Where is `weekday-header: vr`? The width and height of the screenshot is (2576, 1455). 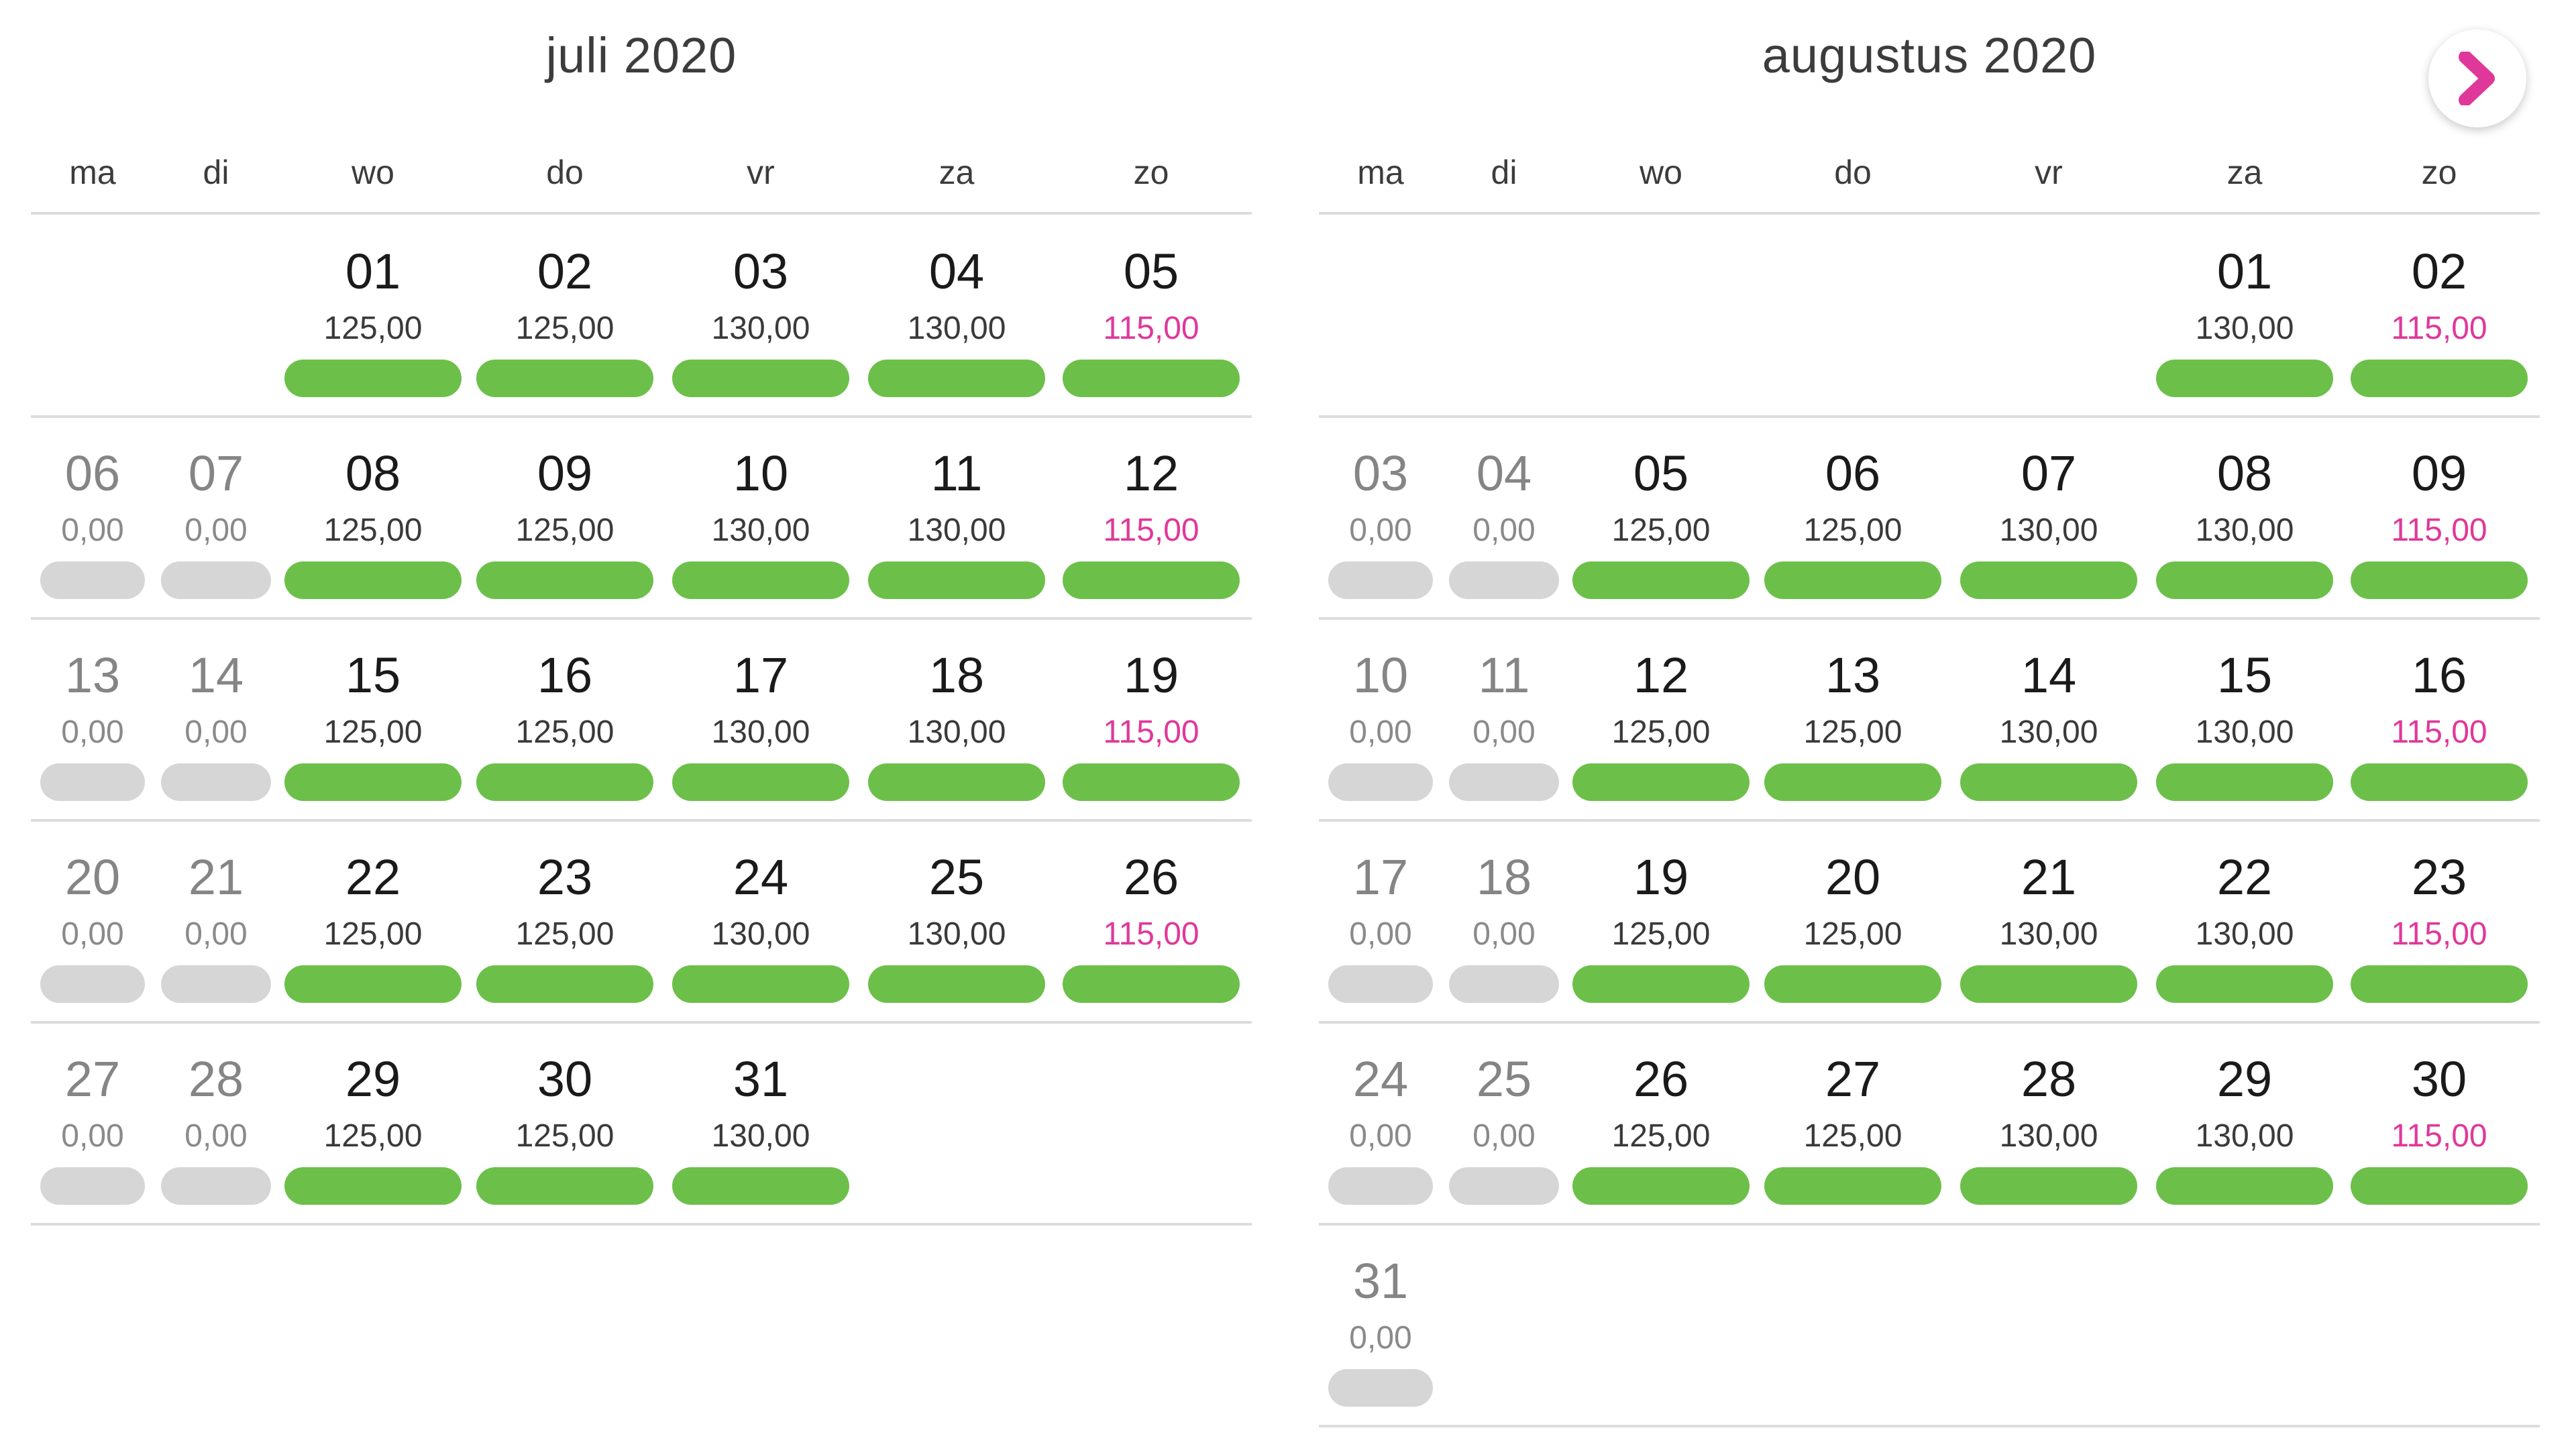
weekday-header: vr is located at coordinates (761, 172).